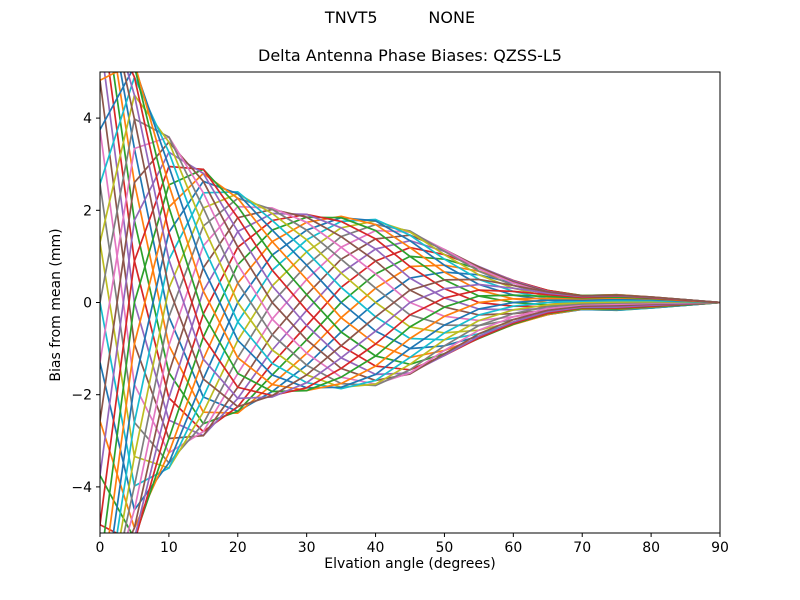  Describe the element at coordinates (87, 211) in the screenshot. I see `y-tick-label: 2` at that location.